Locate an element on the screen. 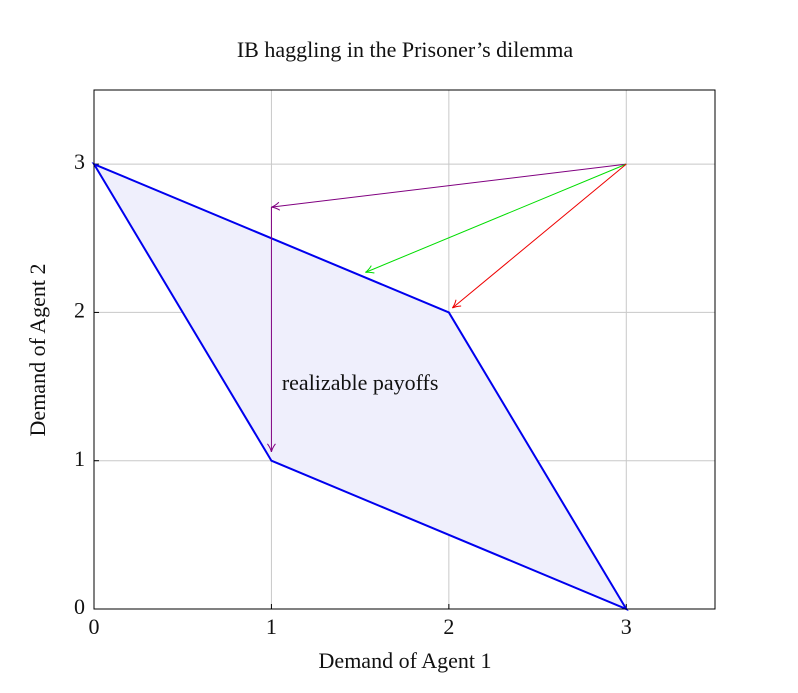 The image size is (798, 693). y-tick-label: 0 is located at coordinates (79, 606).